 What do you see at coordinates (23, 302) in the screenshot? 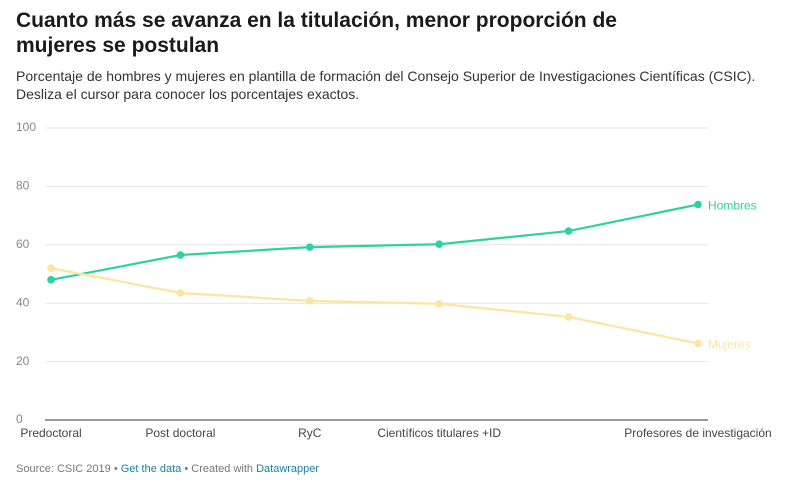
I see `y-tick-label: 40` at bounding box center [23, 302].